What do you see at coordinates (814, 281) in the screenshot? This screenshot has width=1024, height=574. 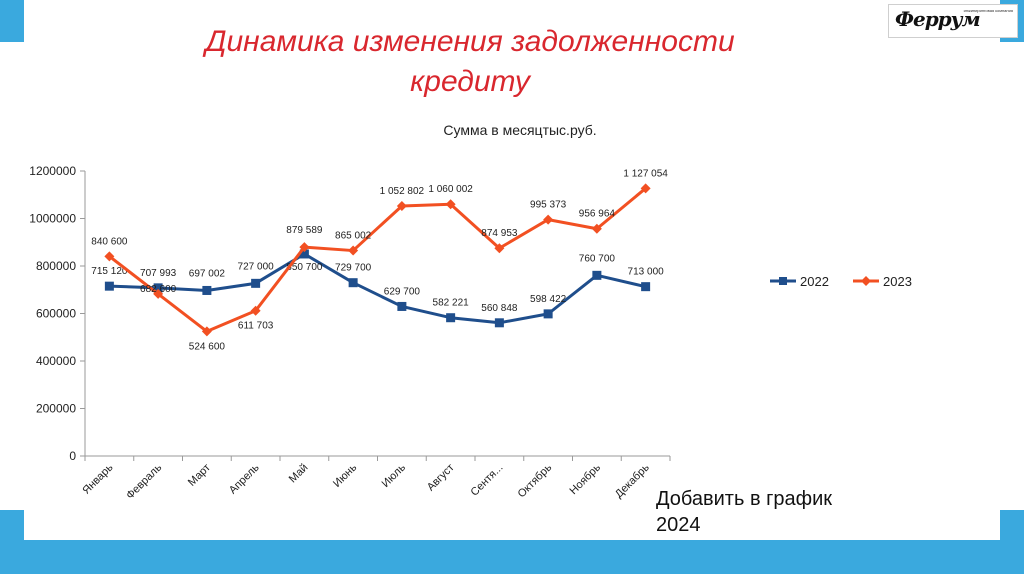 I see `legend-label-2022: 2022` at bounding box center [814, 281].